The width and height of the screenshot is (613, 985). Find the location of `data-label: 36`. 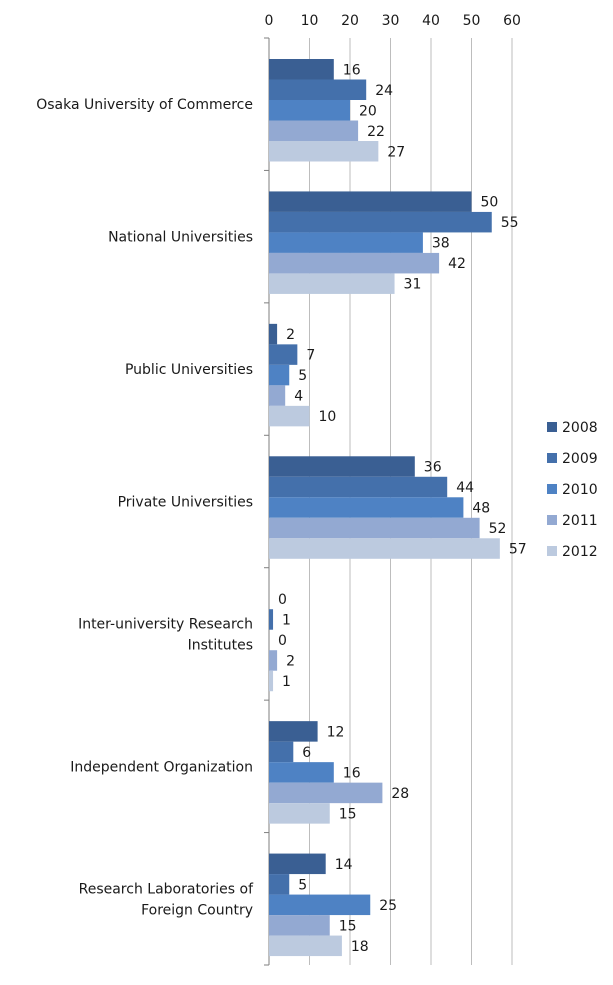

data-label: 36 is located at coordinates (433, 468).